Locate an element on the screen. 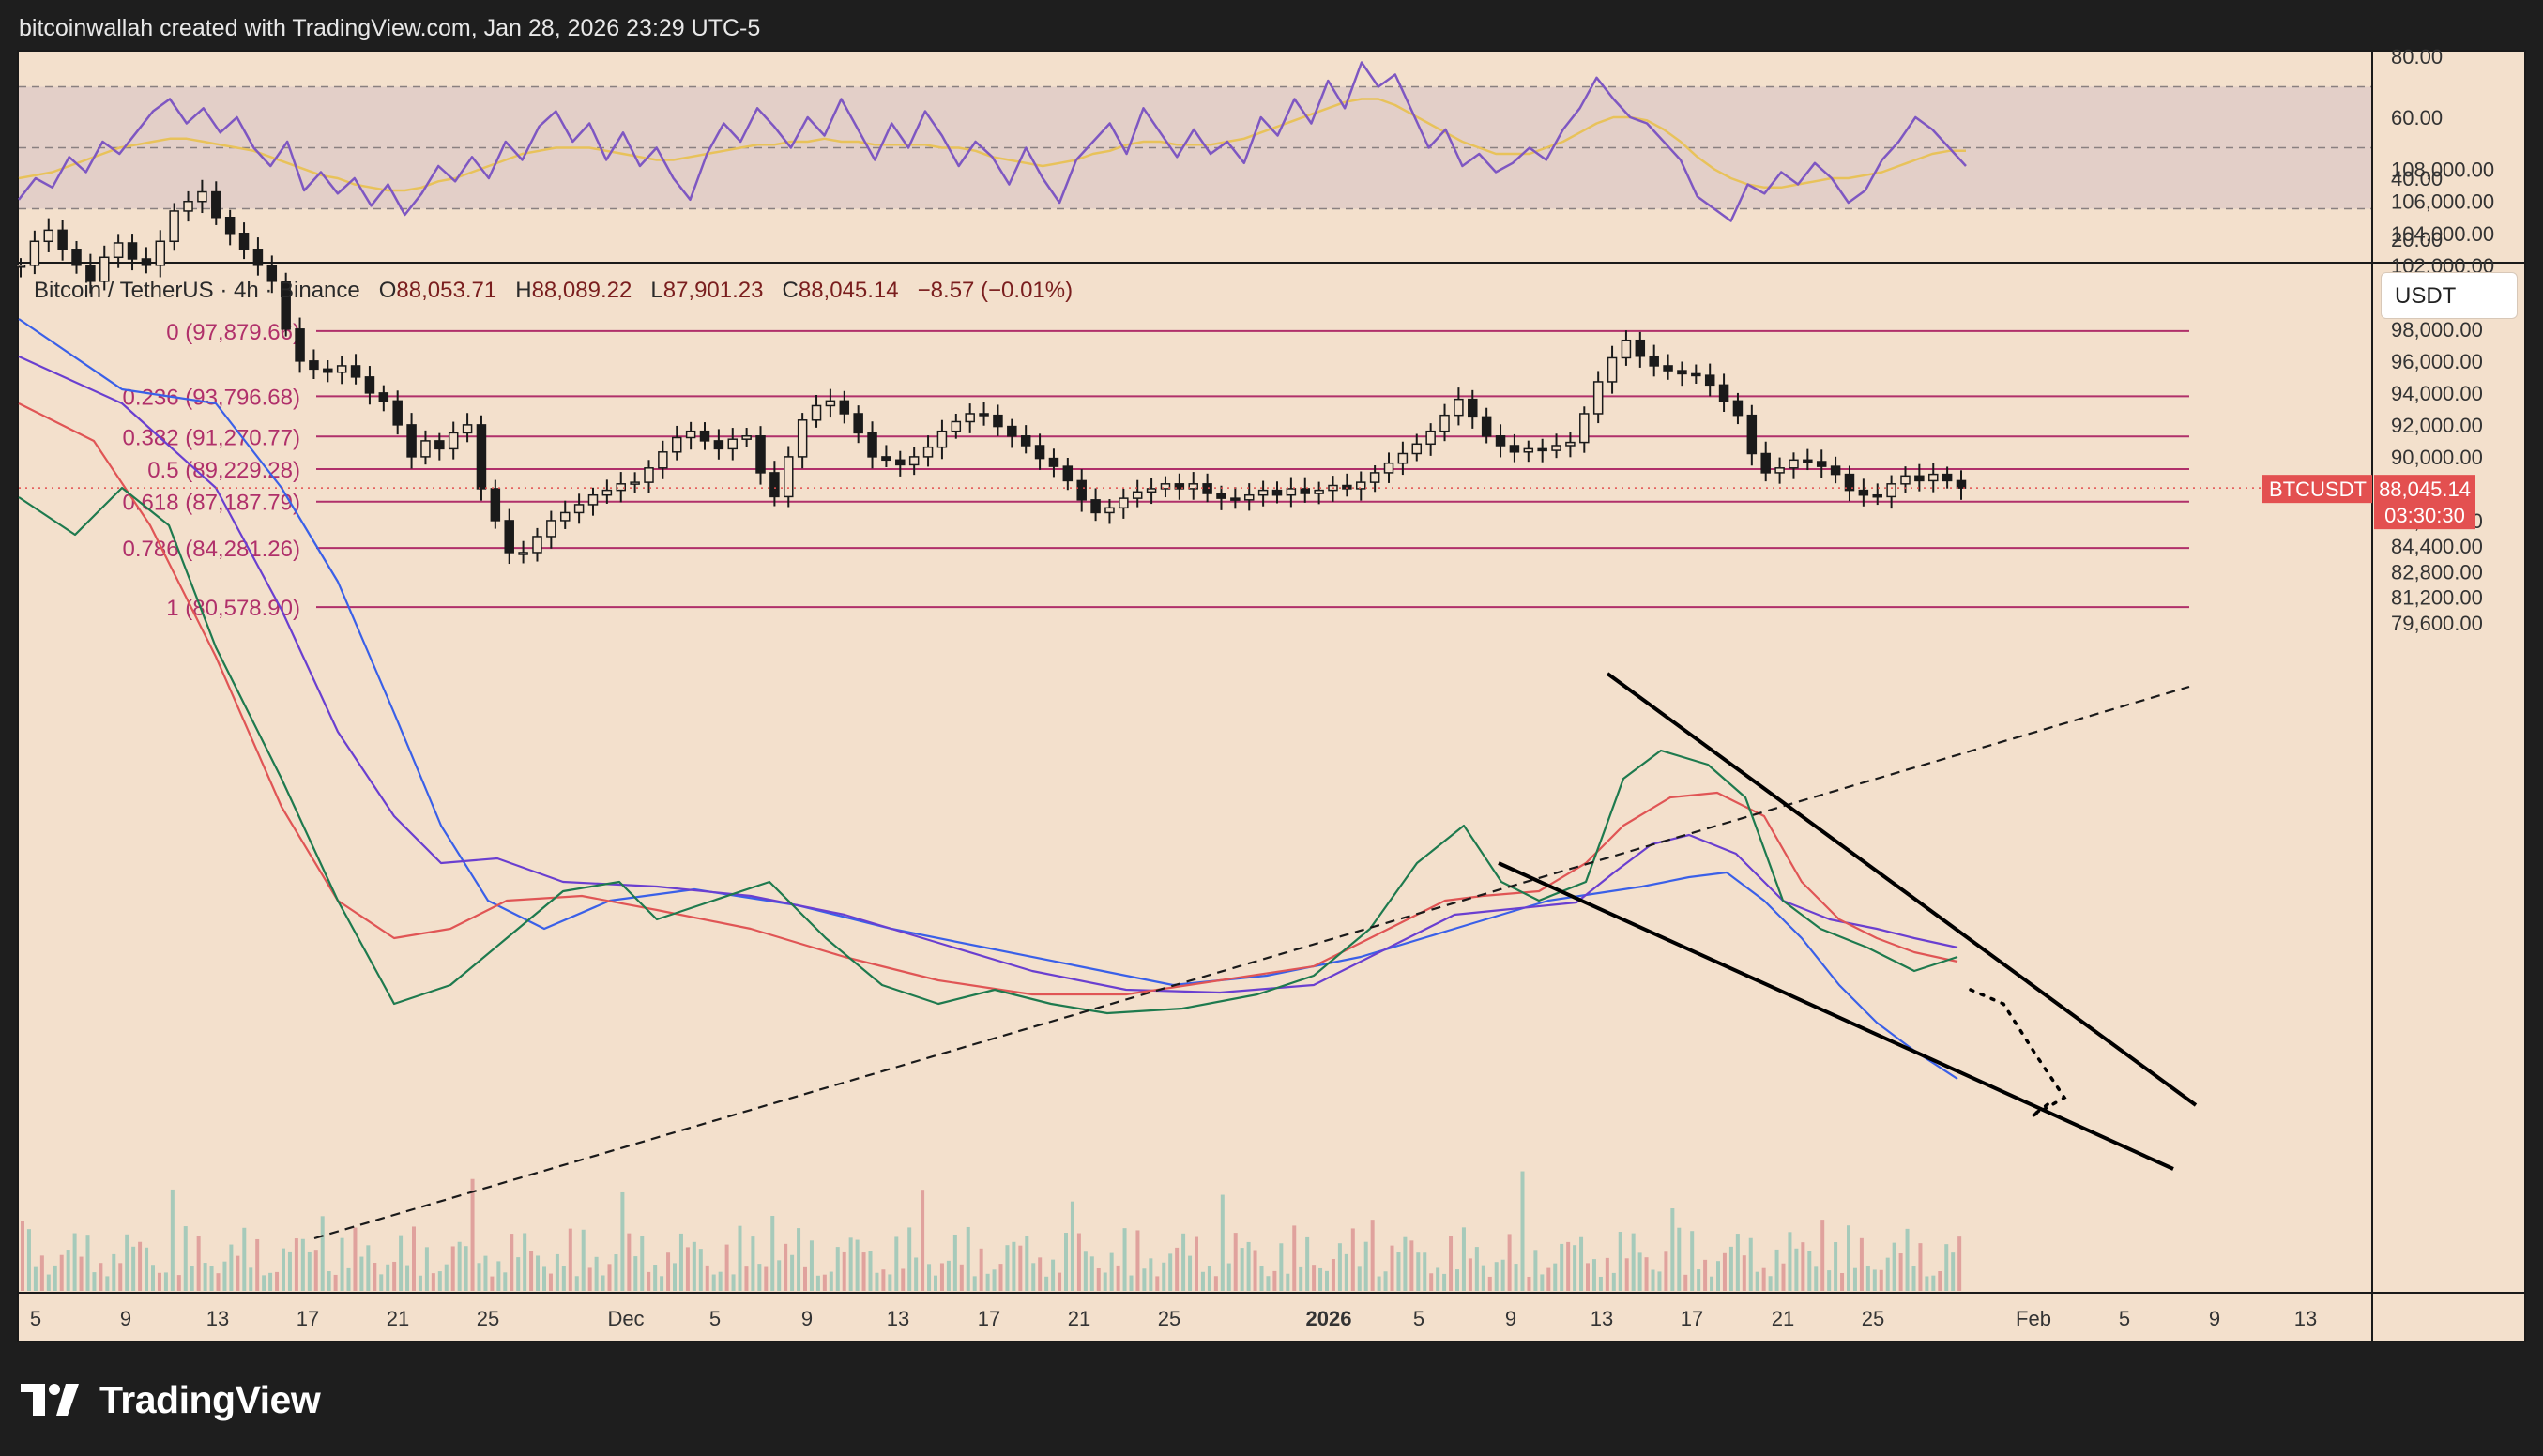 This screenshot has height=1456, width=2543. tradingview-logo: TradingView is located at coordinates (171, 1400).